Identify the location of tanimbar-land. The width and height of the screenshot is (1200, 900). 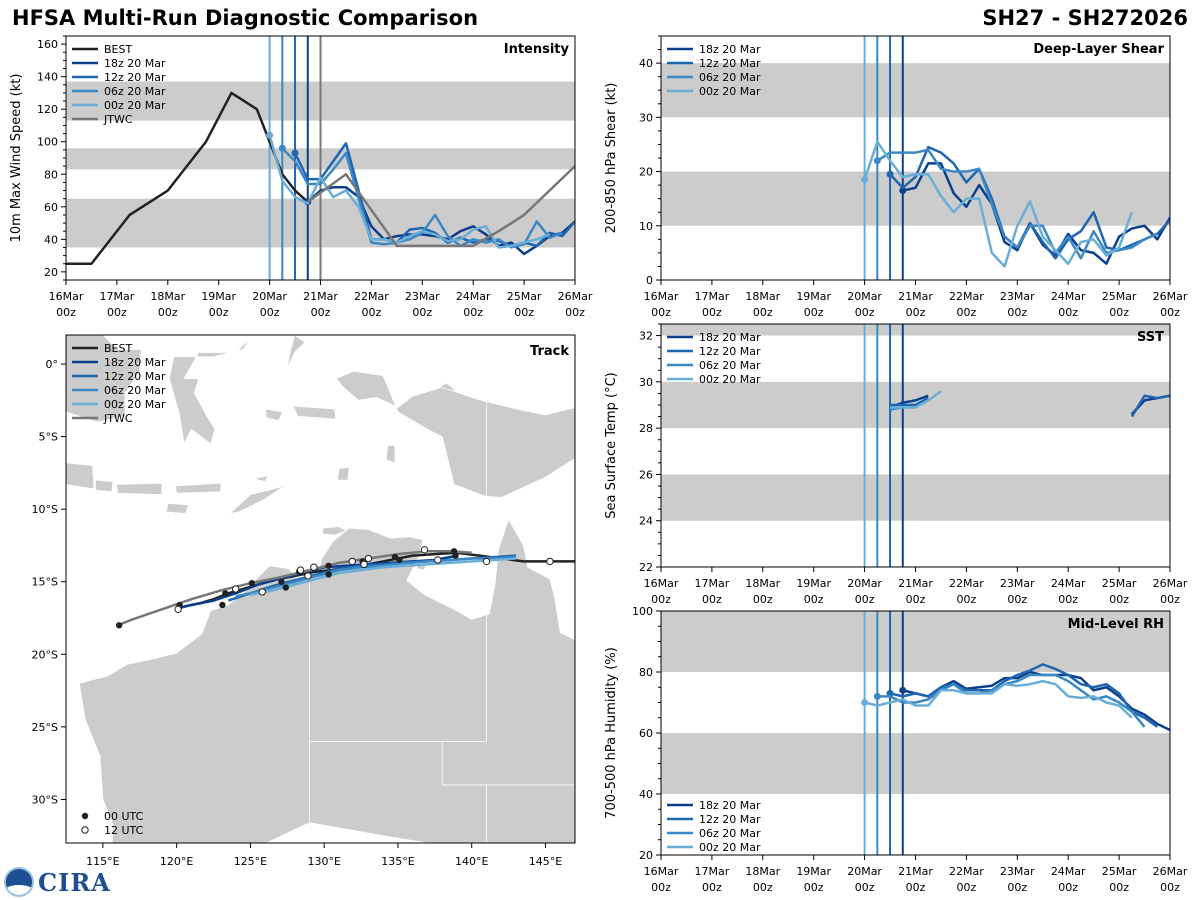
(343, 473).